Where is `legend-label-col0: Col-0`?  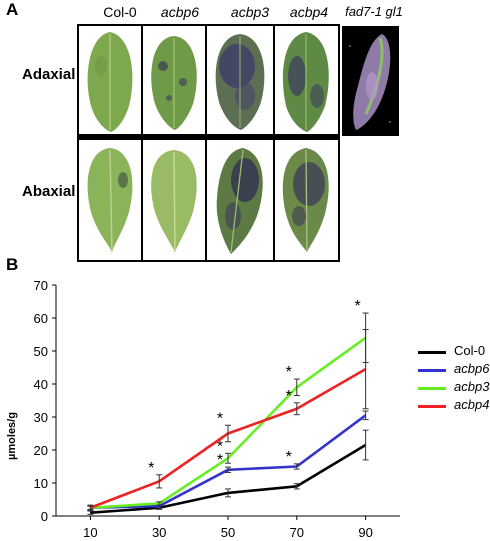 legend-label-col0: Col-0 is located at coordinates (470, 350).